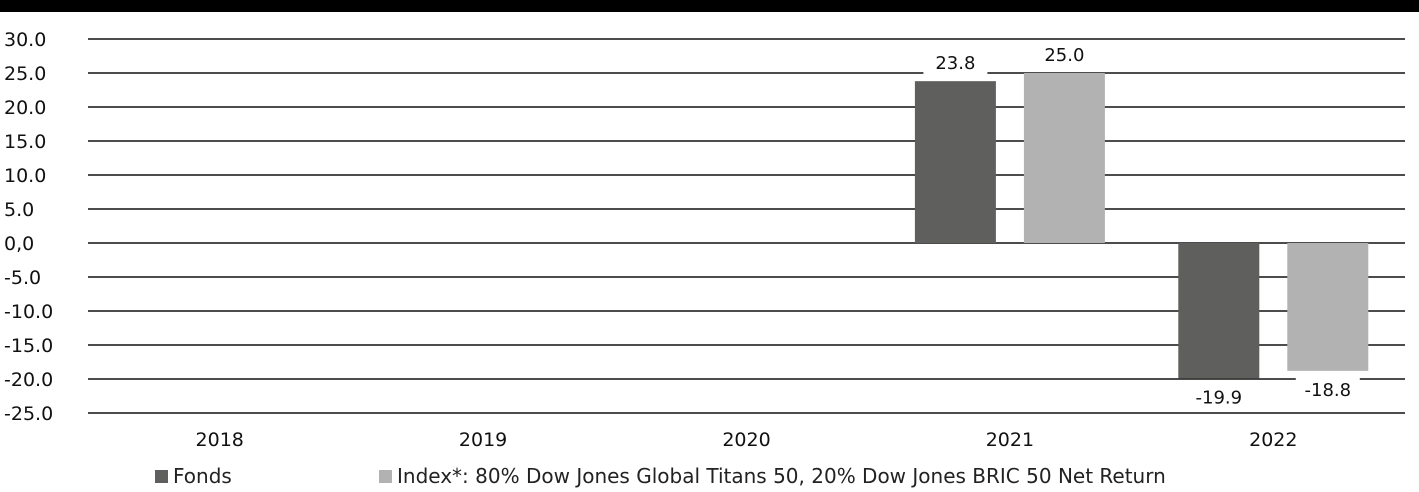 This screenshot has height=492, width=1419. Describe the element at coordinates (19, 210) in the screenshot. I see `y-tick-label: 5.0` at that location.